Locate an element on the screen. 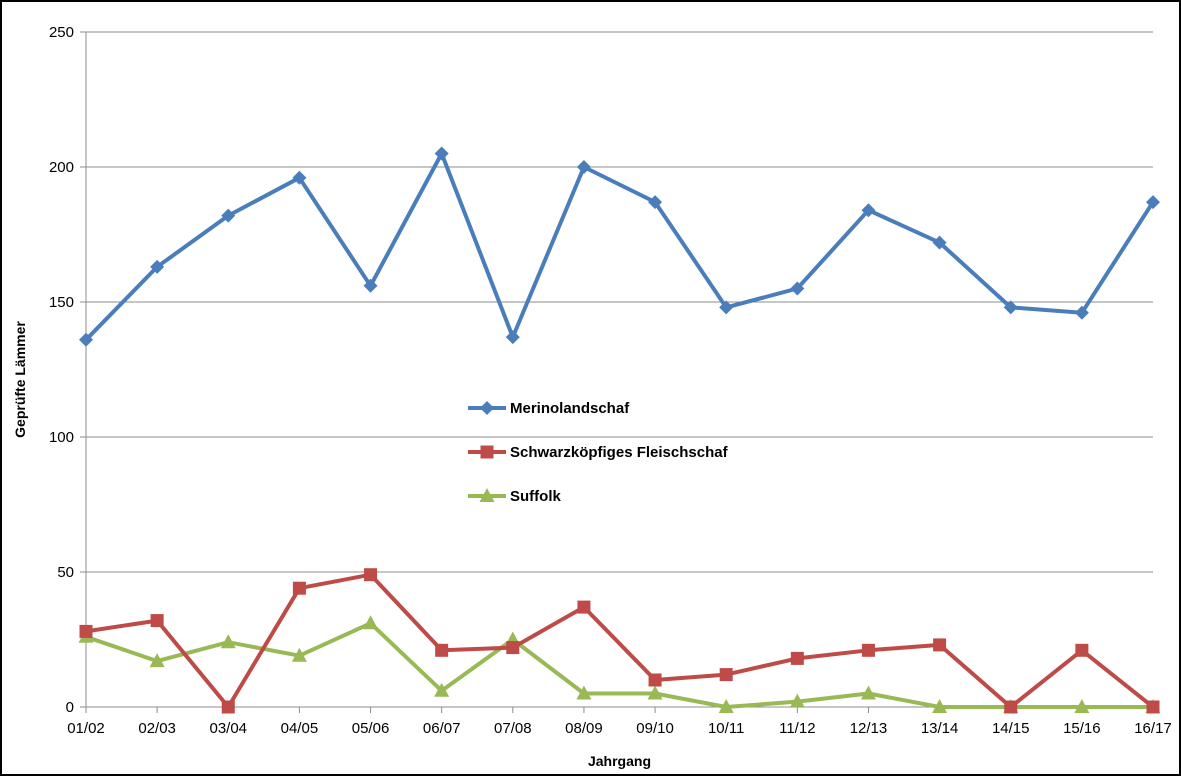  y-tick-label: 250 is located at coordinates (61, 32).